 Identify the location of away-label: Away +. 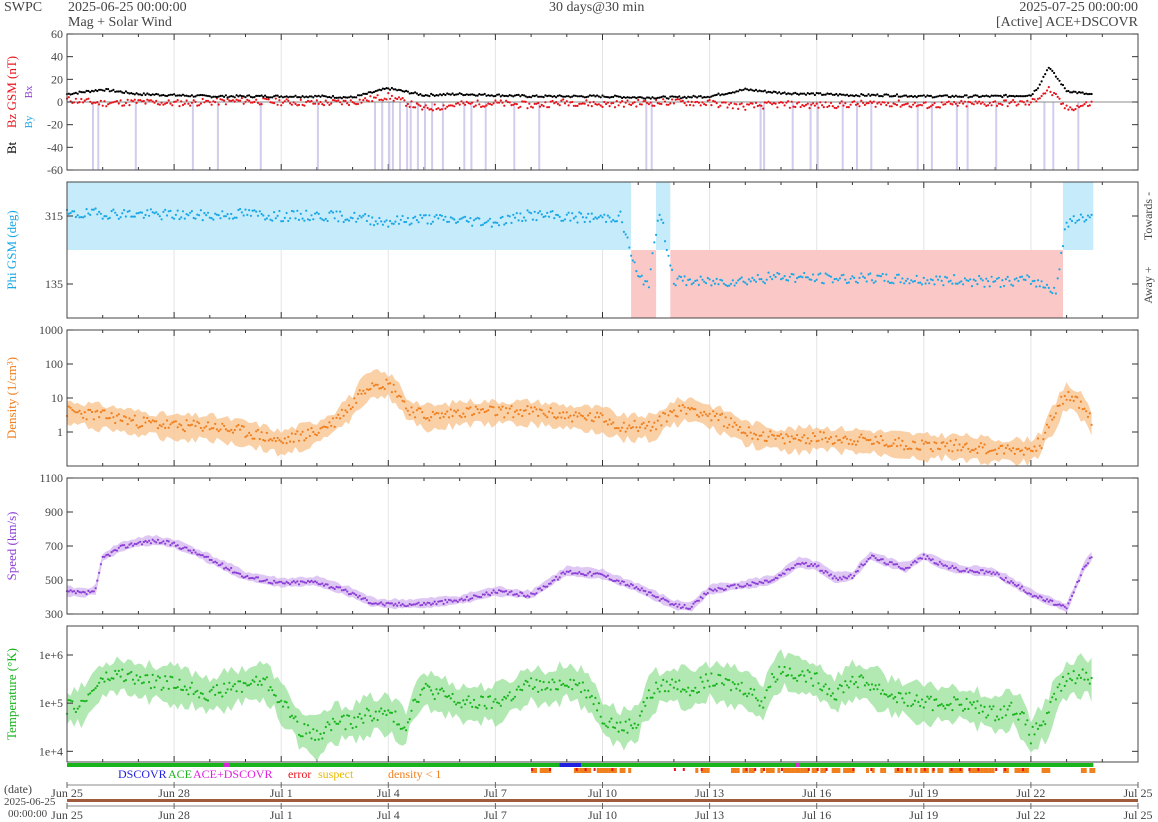
(1148, 285).